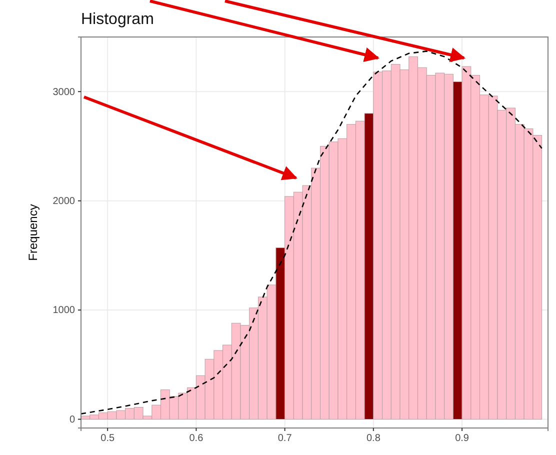 The height and width of the screenshot is (455, 556). Describe the element at coordinates (64, 310) in the screenshot. I see `y-tick-label: 1000` at that location.